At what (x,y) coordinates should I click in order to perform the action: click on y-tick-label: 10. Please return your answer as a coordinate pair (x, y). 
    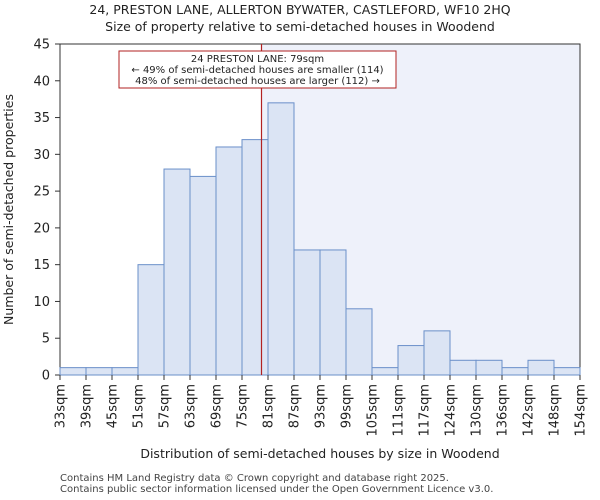
    Looking at the image, I should click on (41, 302).